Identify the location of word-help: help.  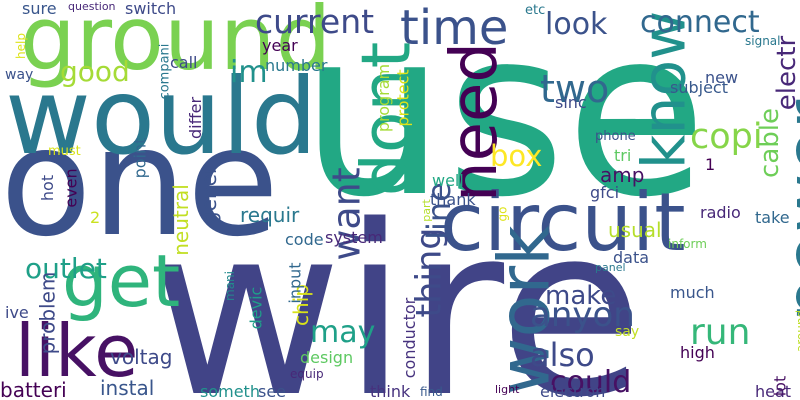
(20, 46).